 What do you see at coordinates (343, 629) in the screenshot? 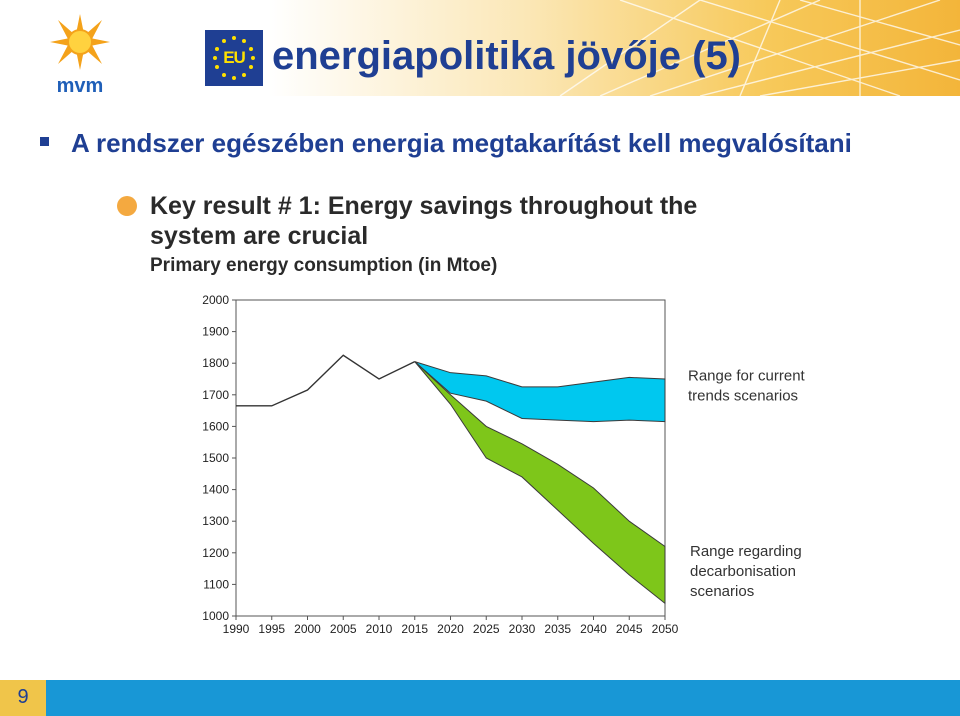
I see `x-tick-label: 2005` at bounding box center [343, 629].